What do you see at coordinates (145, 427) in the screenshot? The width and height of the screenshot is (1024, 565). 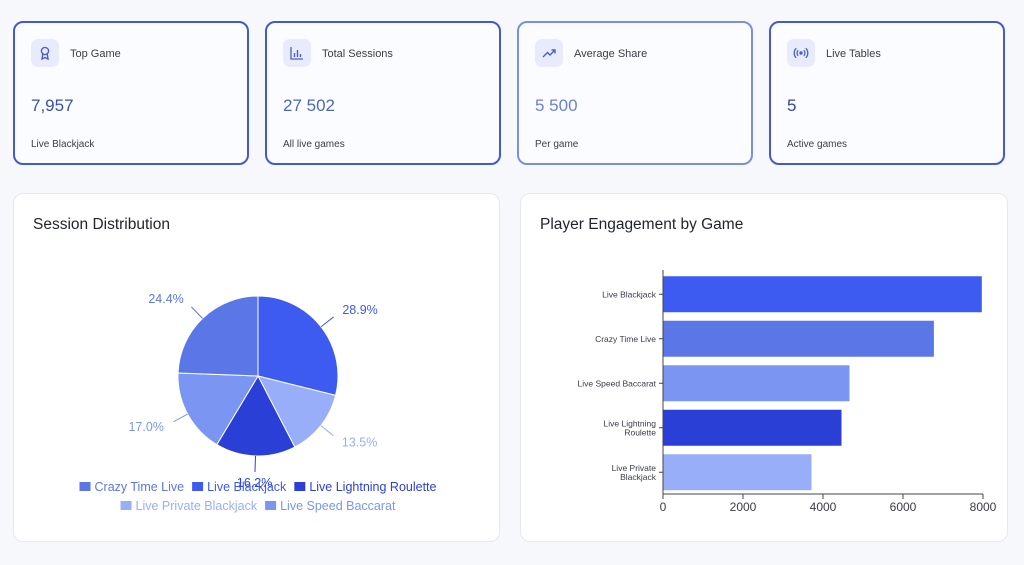 I see `pie-percent-label: 17.0%` at bounding box center [145, 427].